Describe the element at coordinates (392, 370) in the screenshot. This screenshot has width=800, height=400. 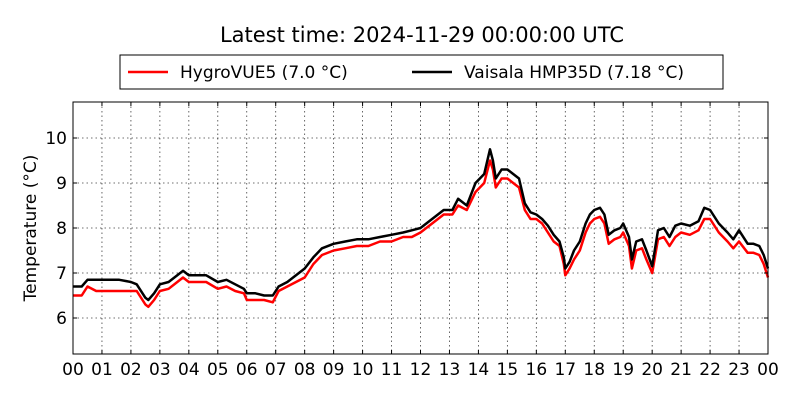
I see `x-tick-label: 11` at that location.